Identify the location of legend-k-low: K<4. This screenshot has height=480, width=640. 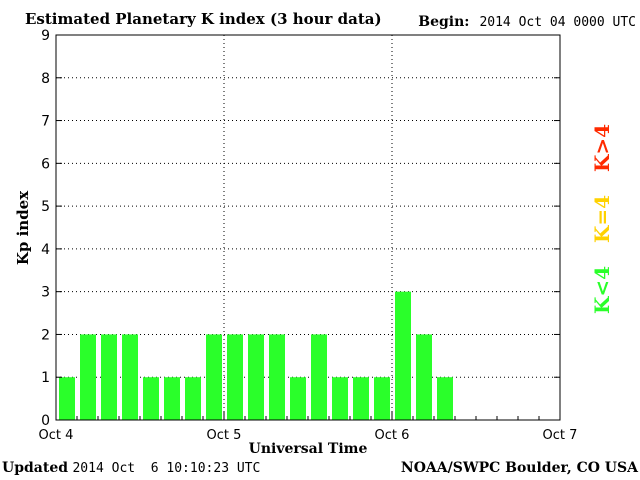
(602, 289).